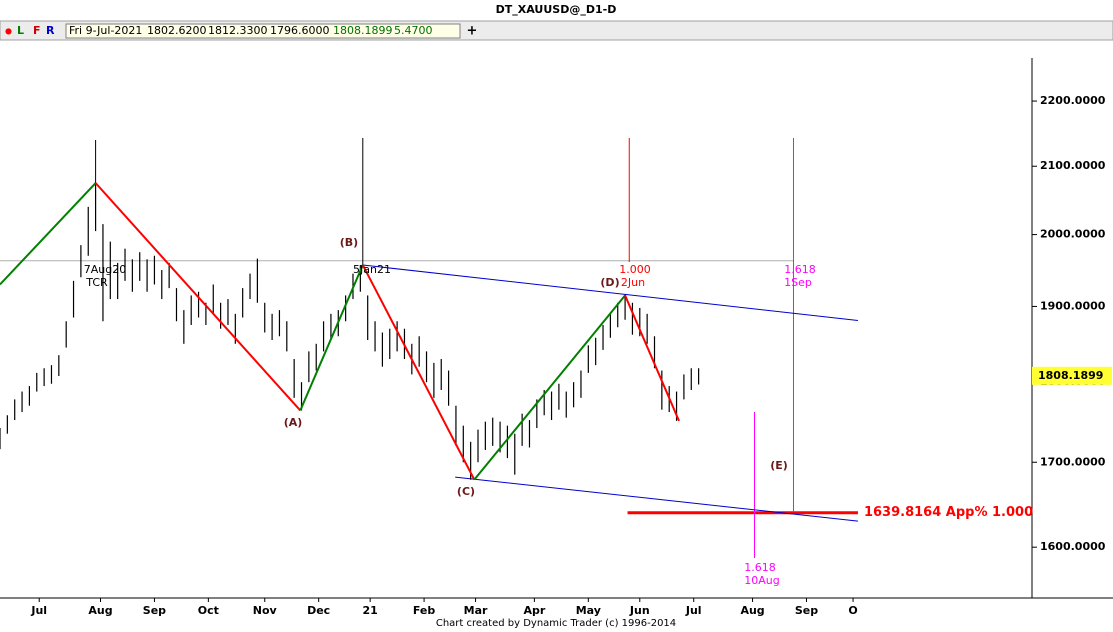  I want to click on info-box, so click(263, 31).